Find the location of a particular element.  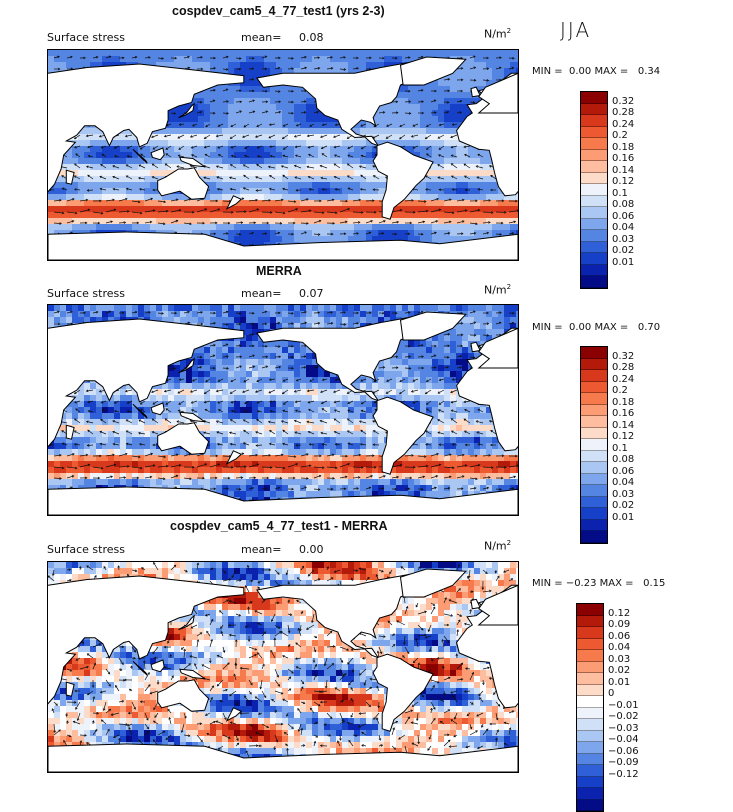

season-label: JJA is located at coordinates (575, 30).